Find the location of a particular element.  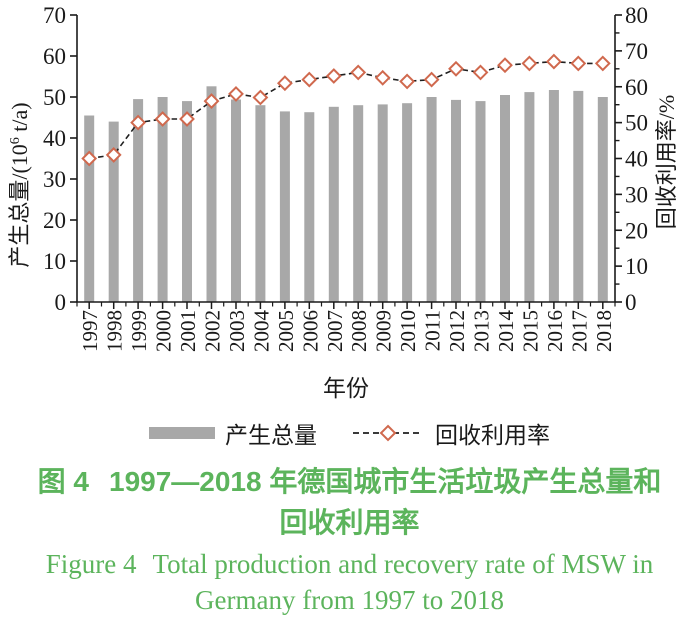

left-tick-label-20: 20 is located at coordinates (54, 220).